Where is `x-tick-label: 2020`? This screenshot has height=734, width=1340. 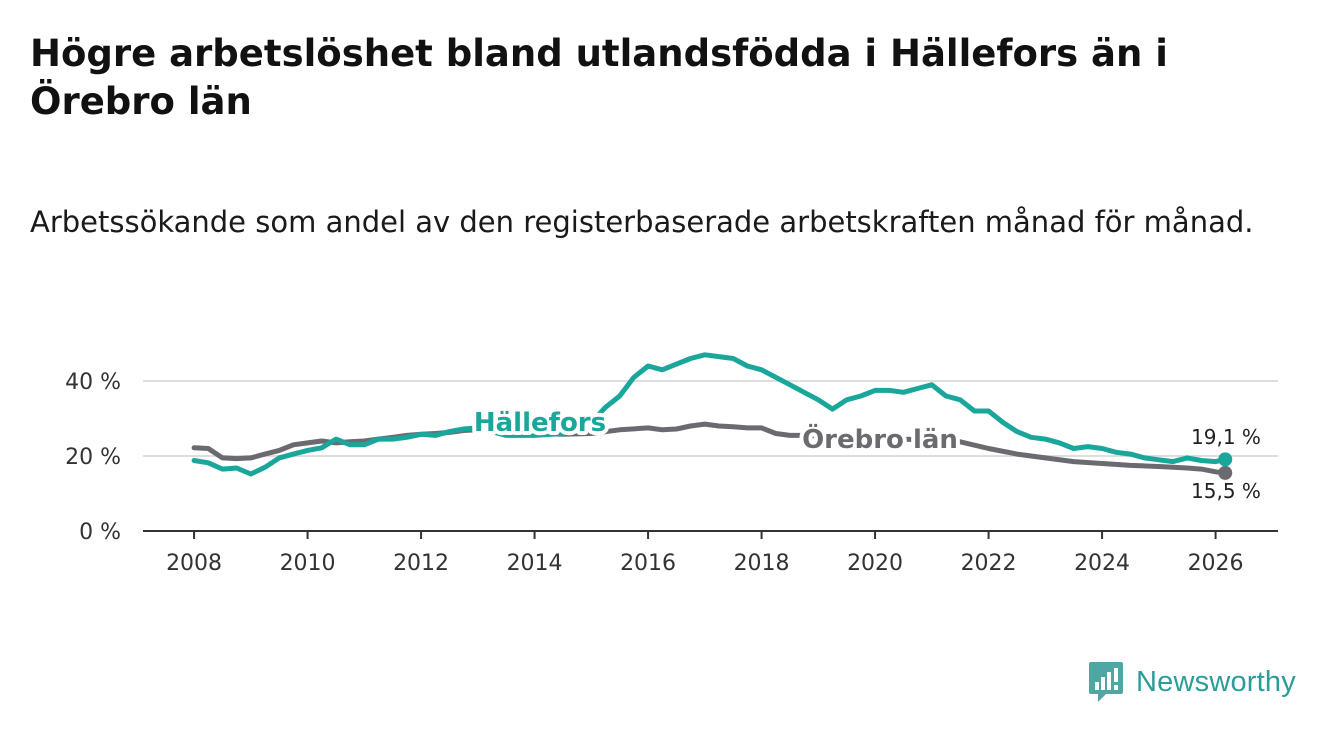 x-tick-label: 2020 is located at coordinates (875, 563).